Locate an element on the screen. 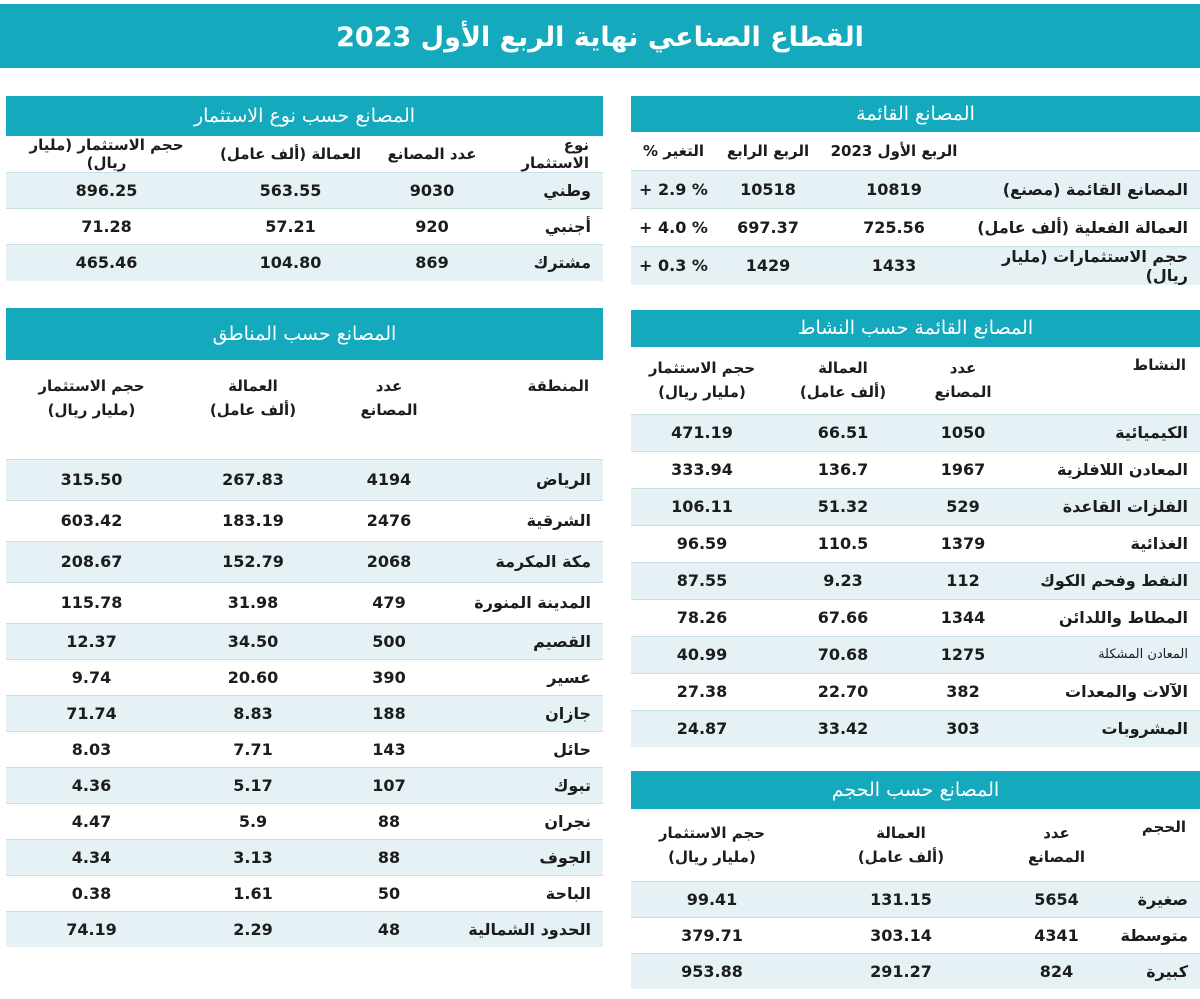  table-row: متوسطة 4341 303.14 379.71 is located at coordinates (915, 934).